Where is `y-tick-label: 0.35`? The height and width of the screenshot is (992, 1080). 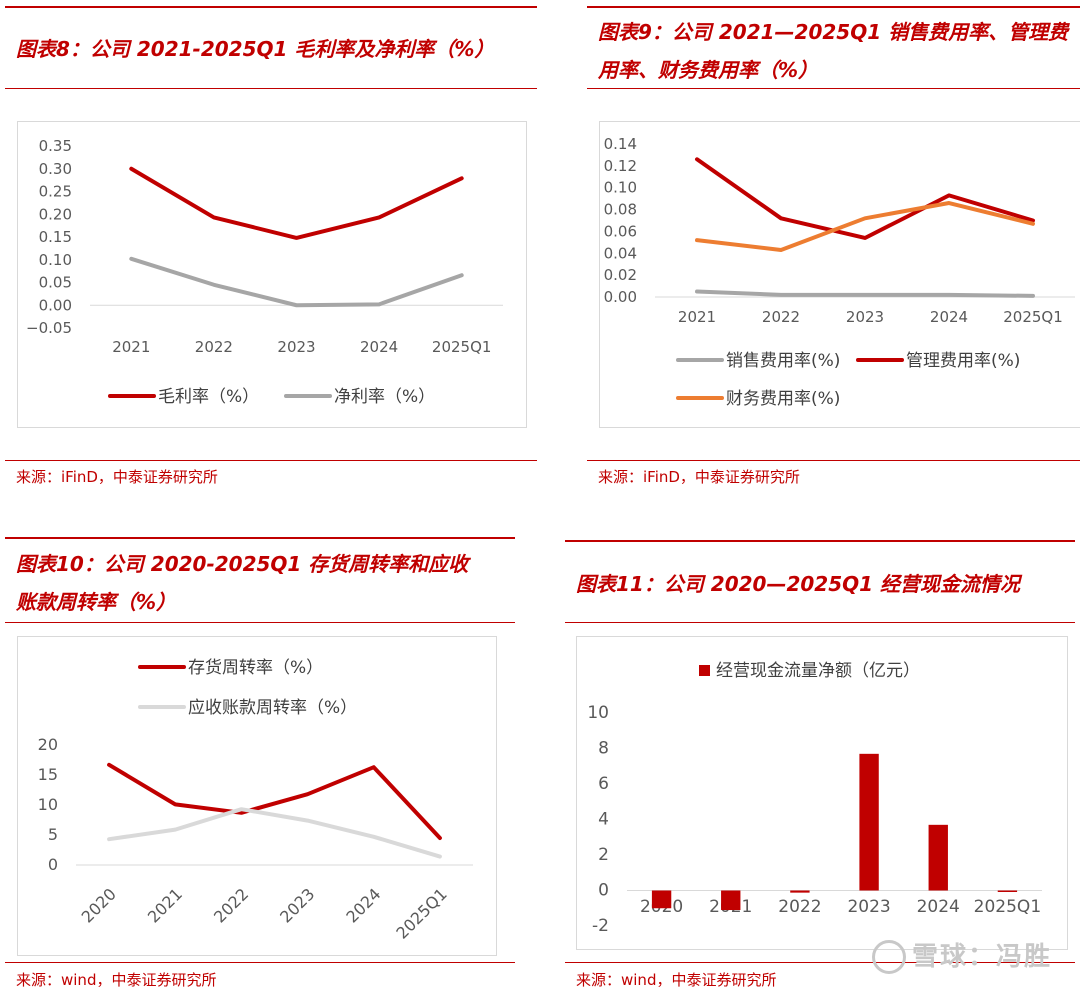
y-tick-label: 0.35 is located at coordinates (55, 146).